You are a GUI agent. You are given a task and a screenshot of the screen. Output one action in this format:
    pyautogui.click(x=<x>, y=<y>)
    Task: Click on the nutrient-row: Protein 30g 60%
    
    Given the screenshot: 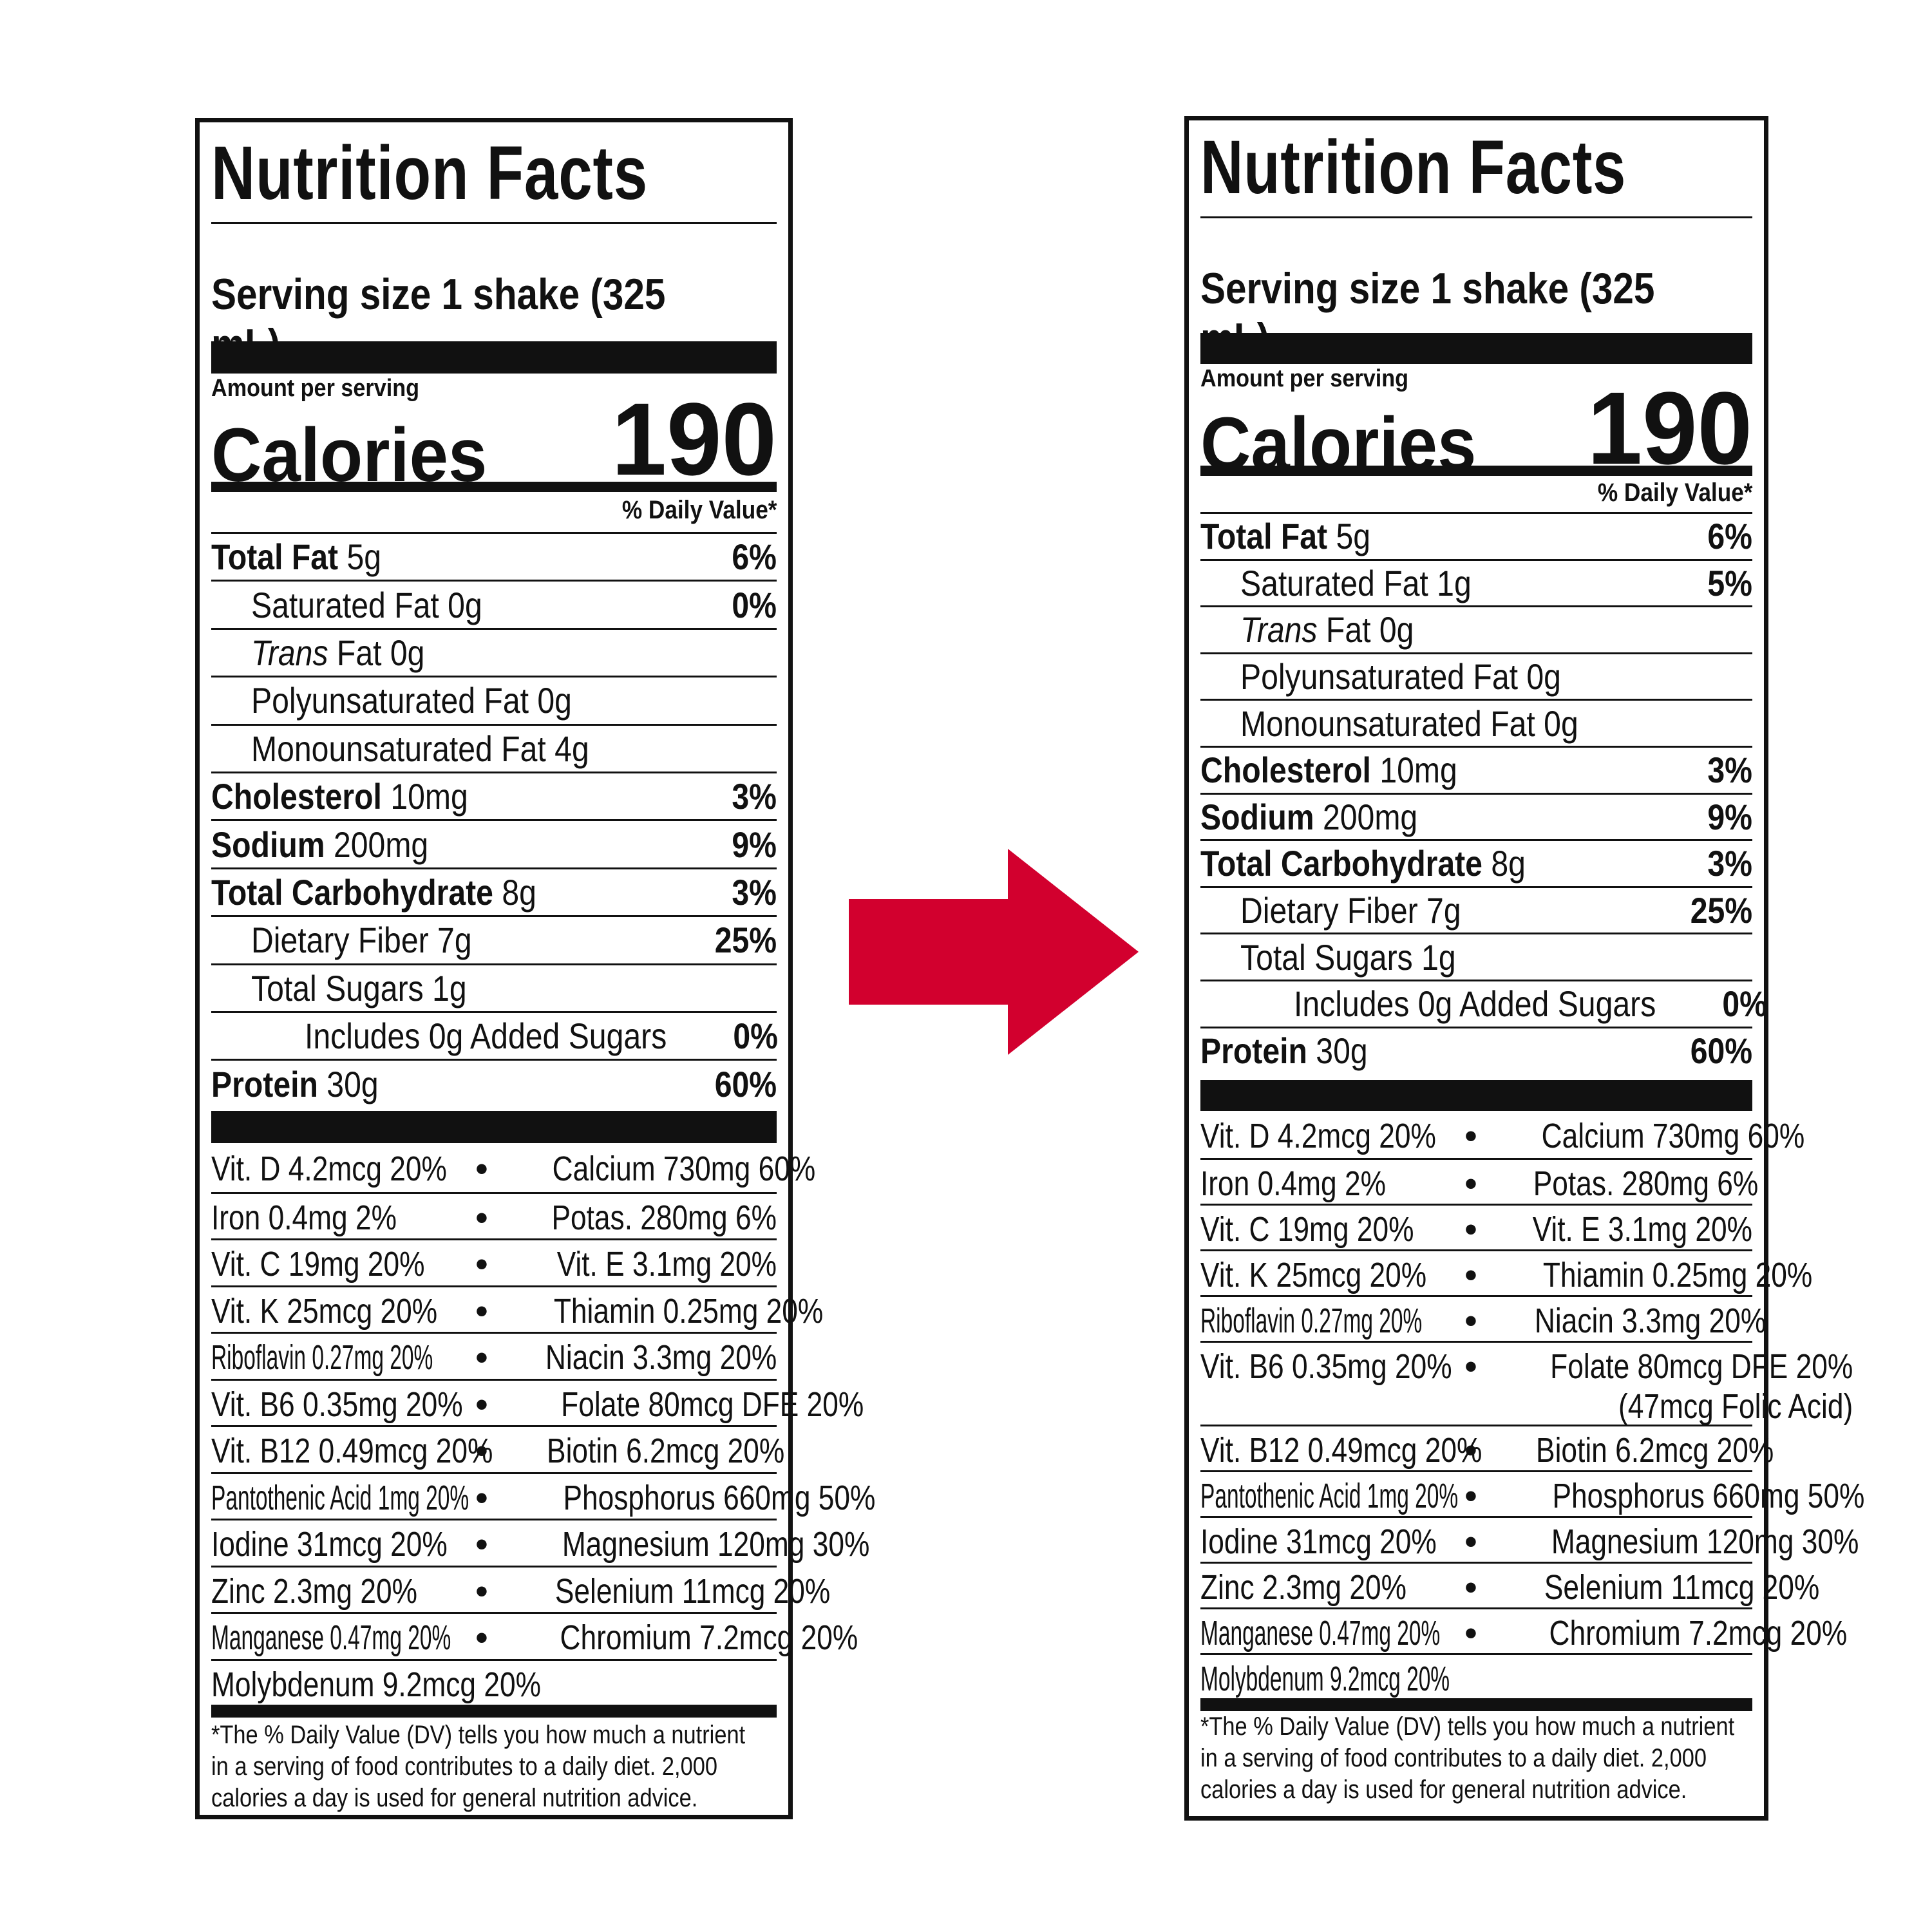 What is the action you would take?
    pyautogui.click(x=1476, y=1050)
    